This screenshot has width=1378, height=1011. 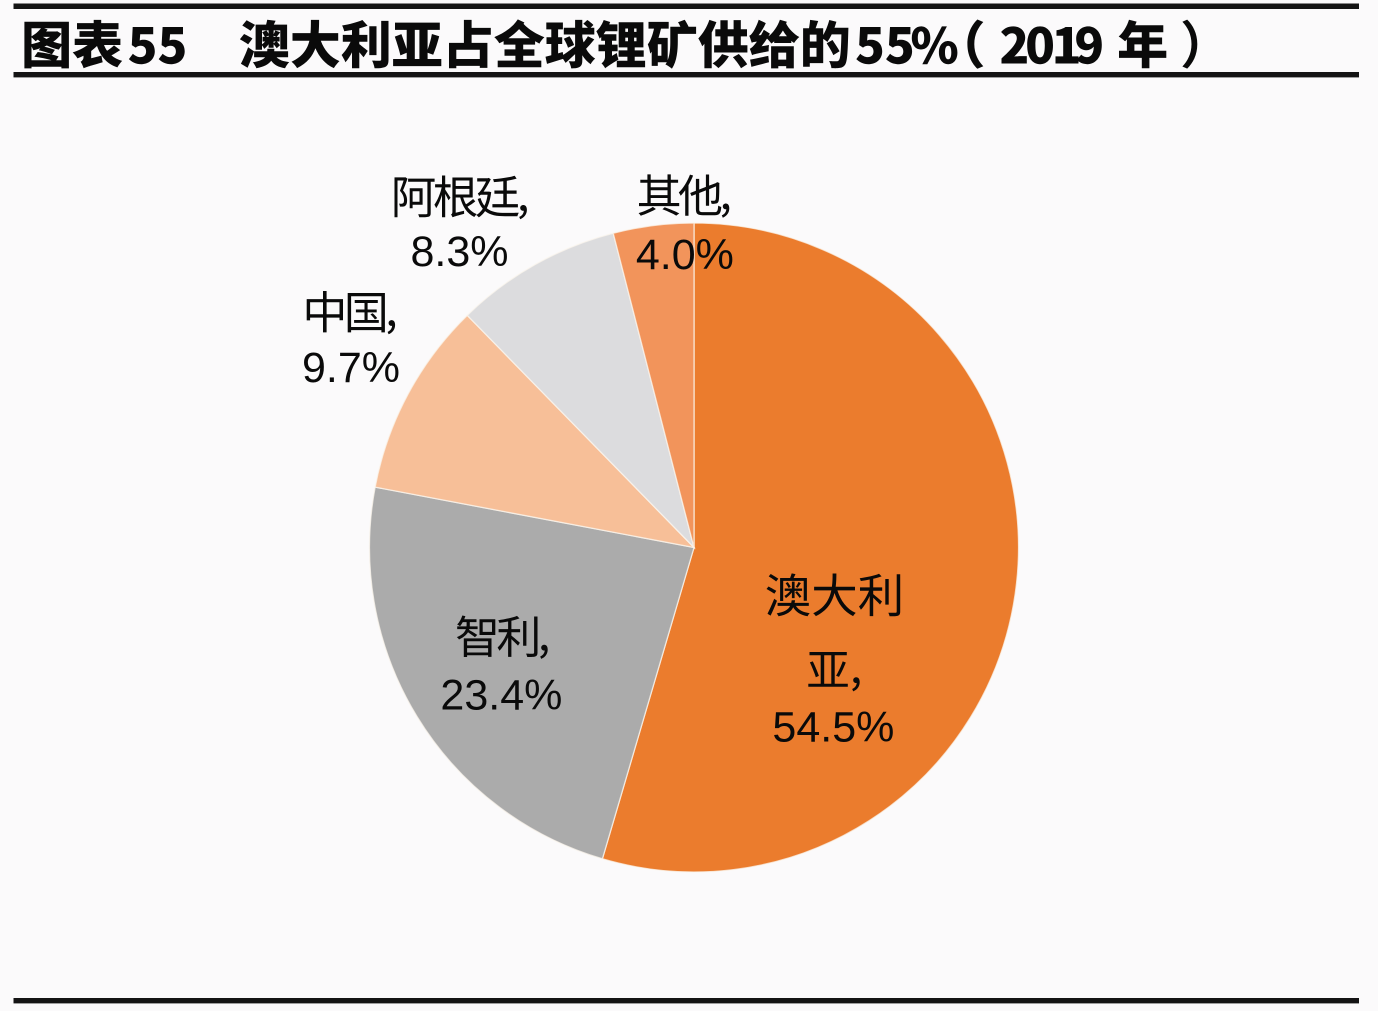 I want to click on svg-text: 23.4%, so click(x=501, y=696).